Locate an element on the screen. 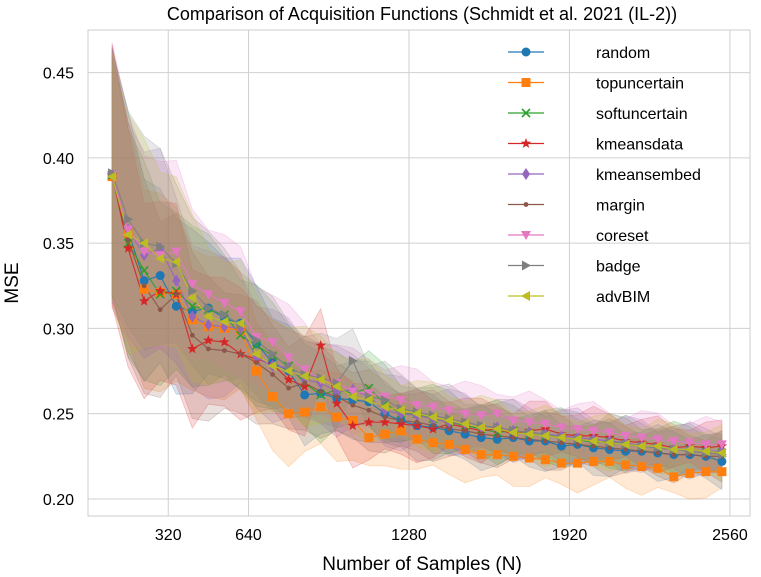  legend-marker-coreset is located at coordinates (526, 235).